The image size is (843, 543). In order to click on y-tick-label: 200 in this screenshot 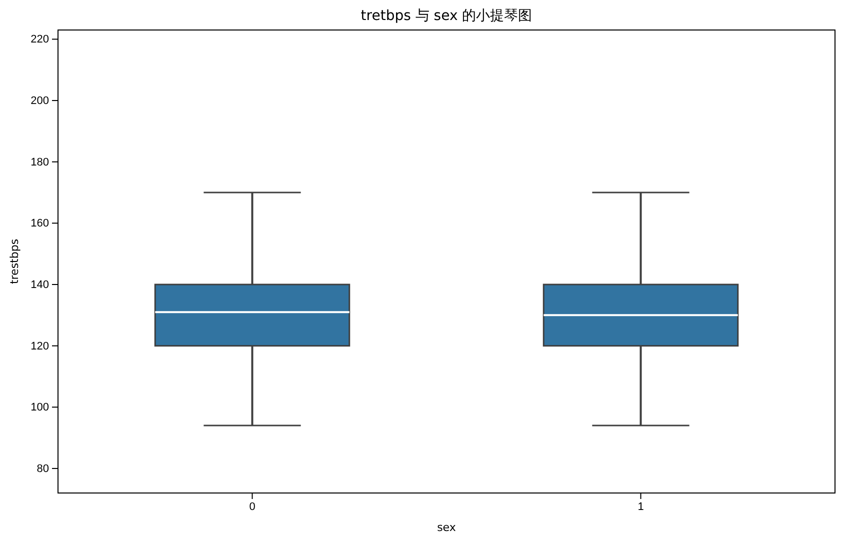, I will do `click(39, 101)`.